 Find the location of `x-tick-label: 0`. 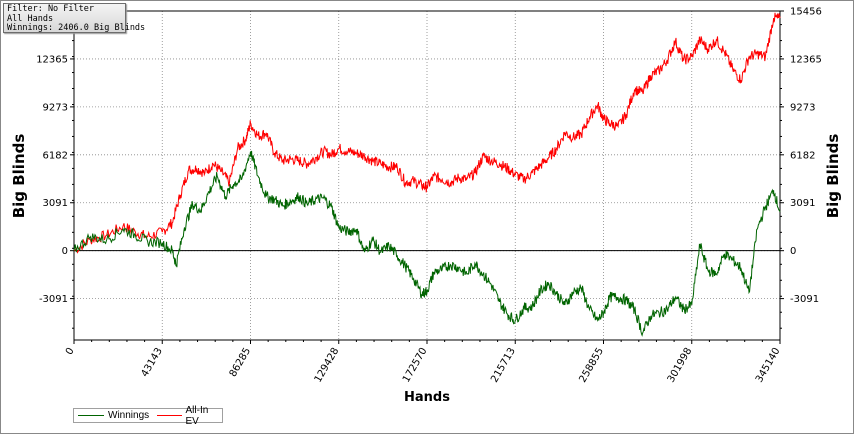

x-tick-label: 0 is located at coordinates (70, 351).